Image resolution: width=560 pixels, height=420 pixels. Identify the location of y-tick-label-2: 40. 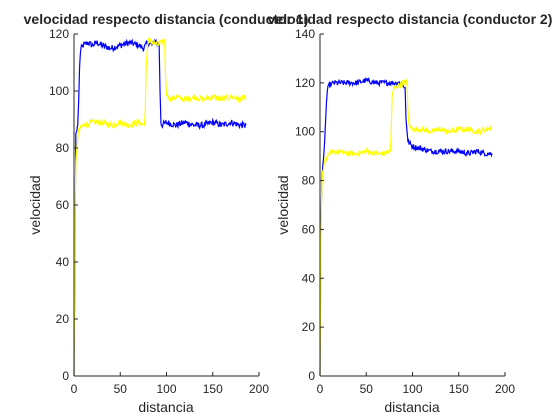
(309, 278).